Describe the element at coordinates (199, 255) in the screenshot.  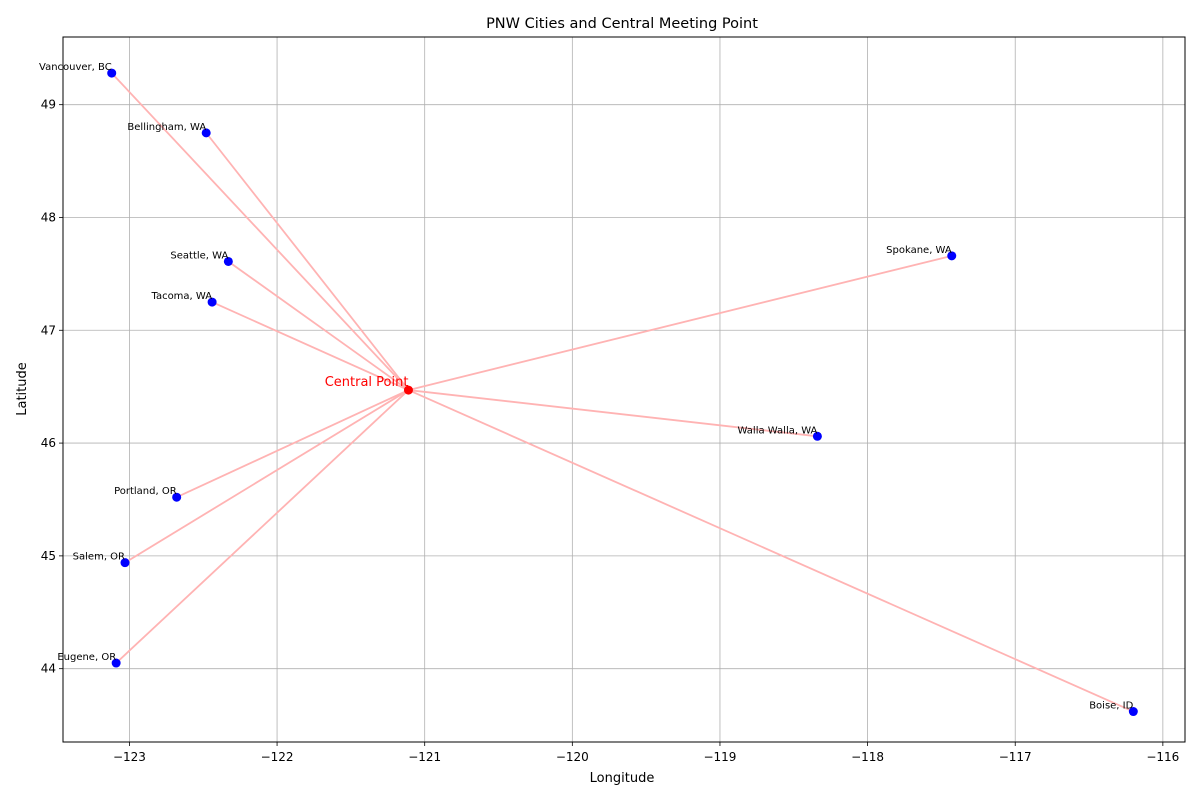
I see `city-label: Seattle, WA` at that location.